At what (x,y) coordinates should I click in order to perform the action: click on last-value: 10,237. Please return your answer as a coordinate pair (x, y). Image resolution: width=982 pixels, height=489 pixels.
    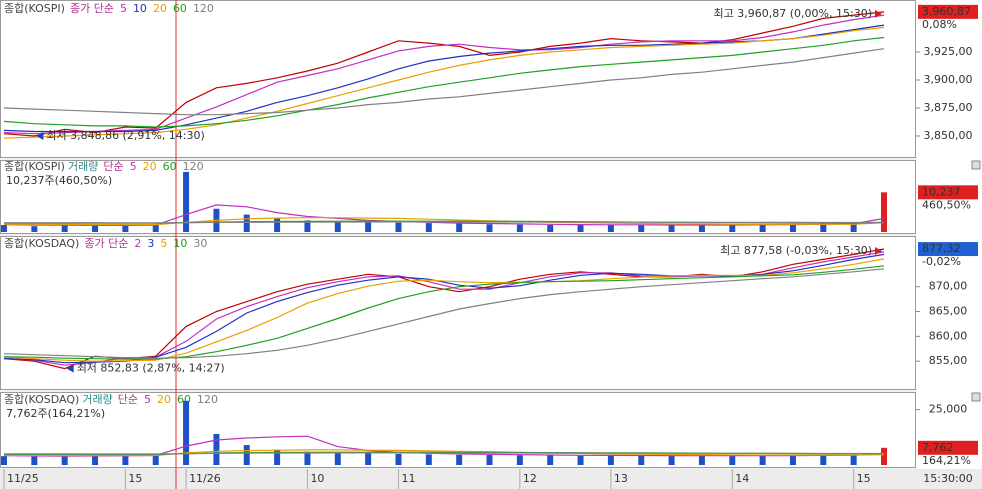
    Looking at the image, I should click on (941, 191).